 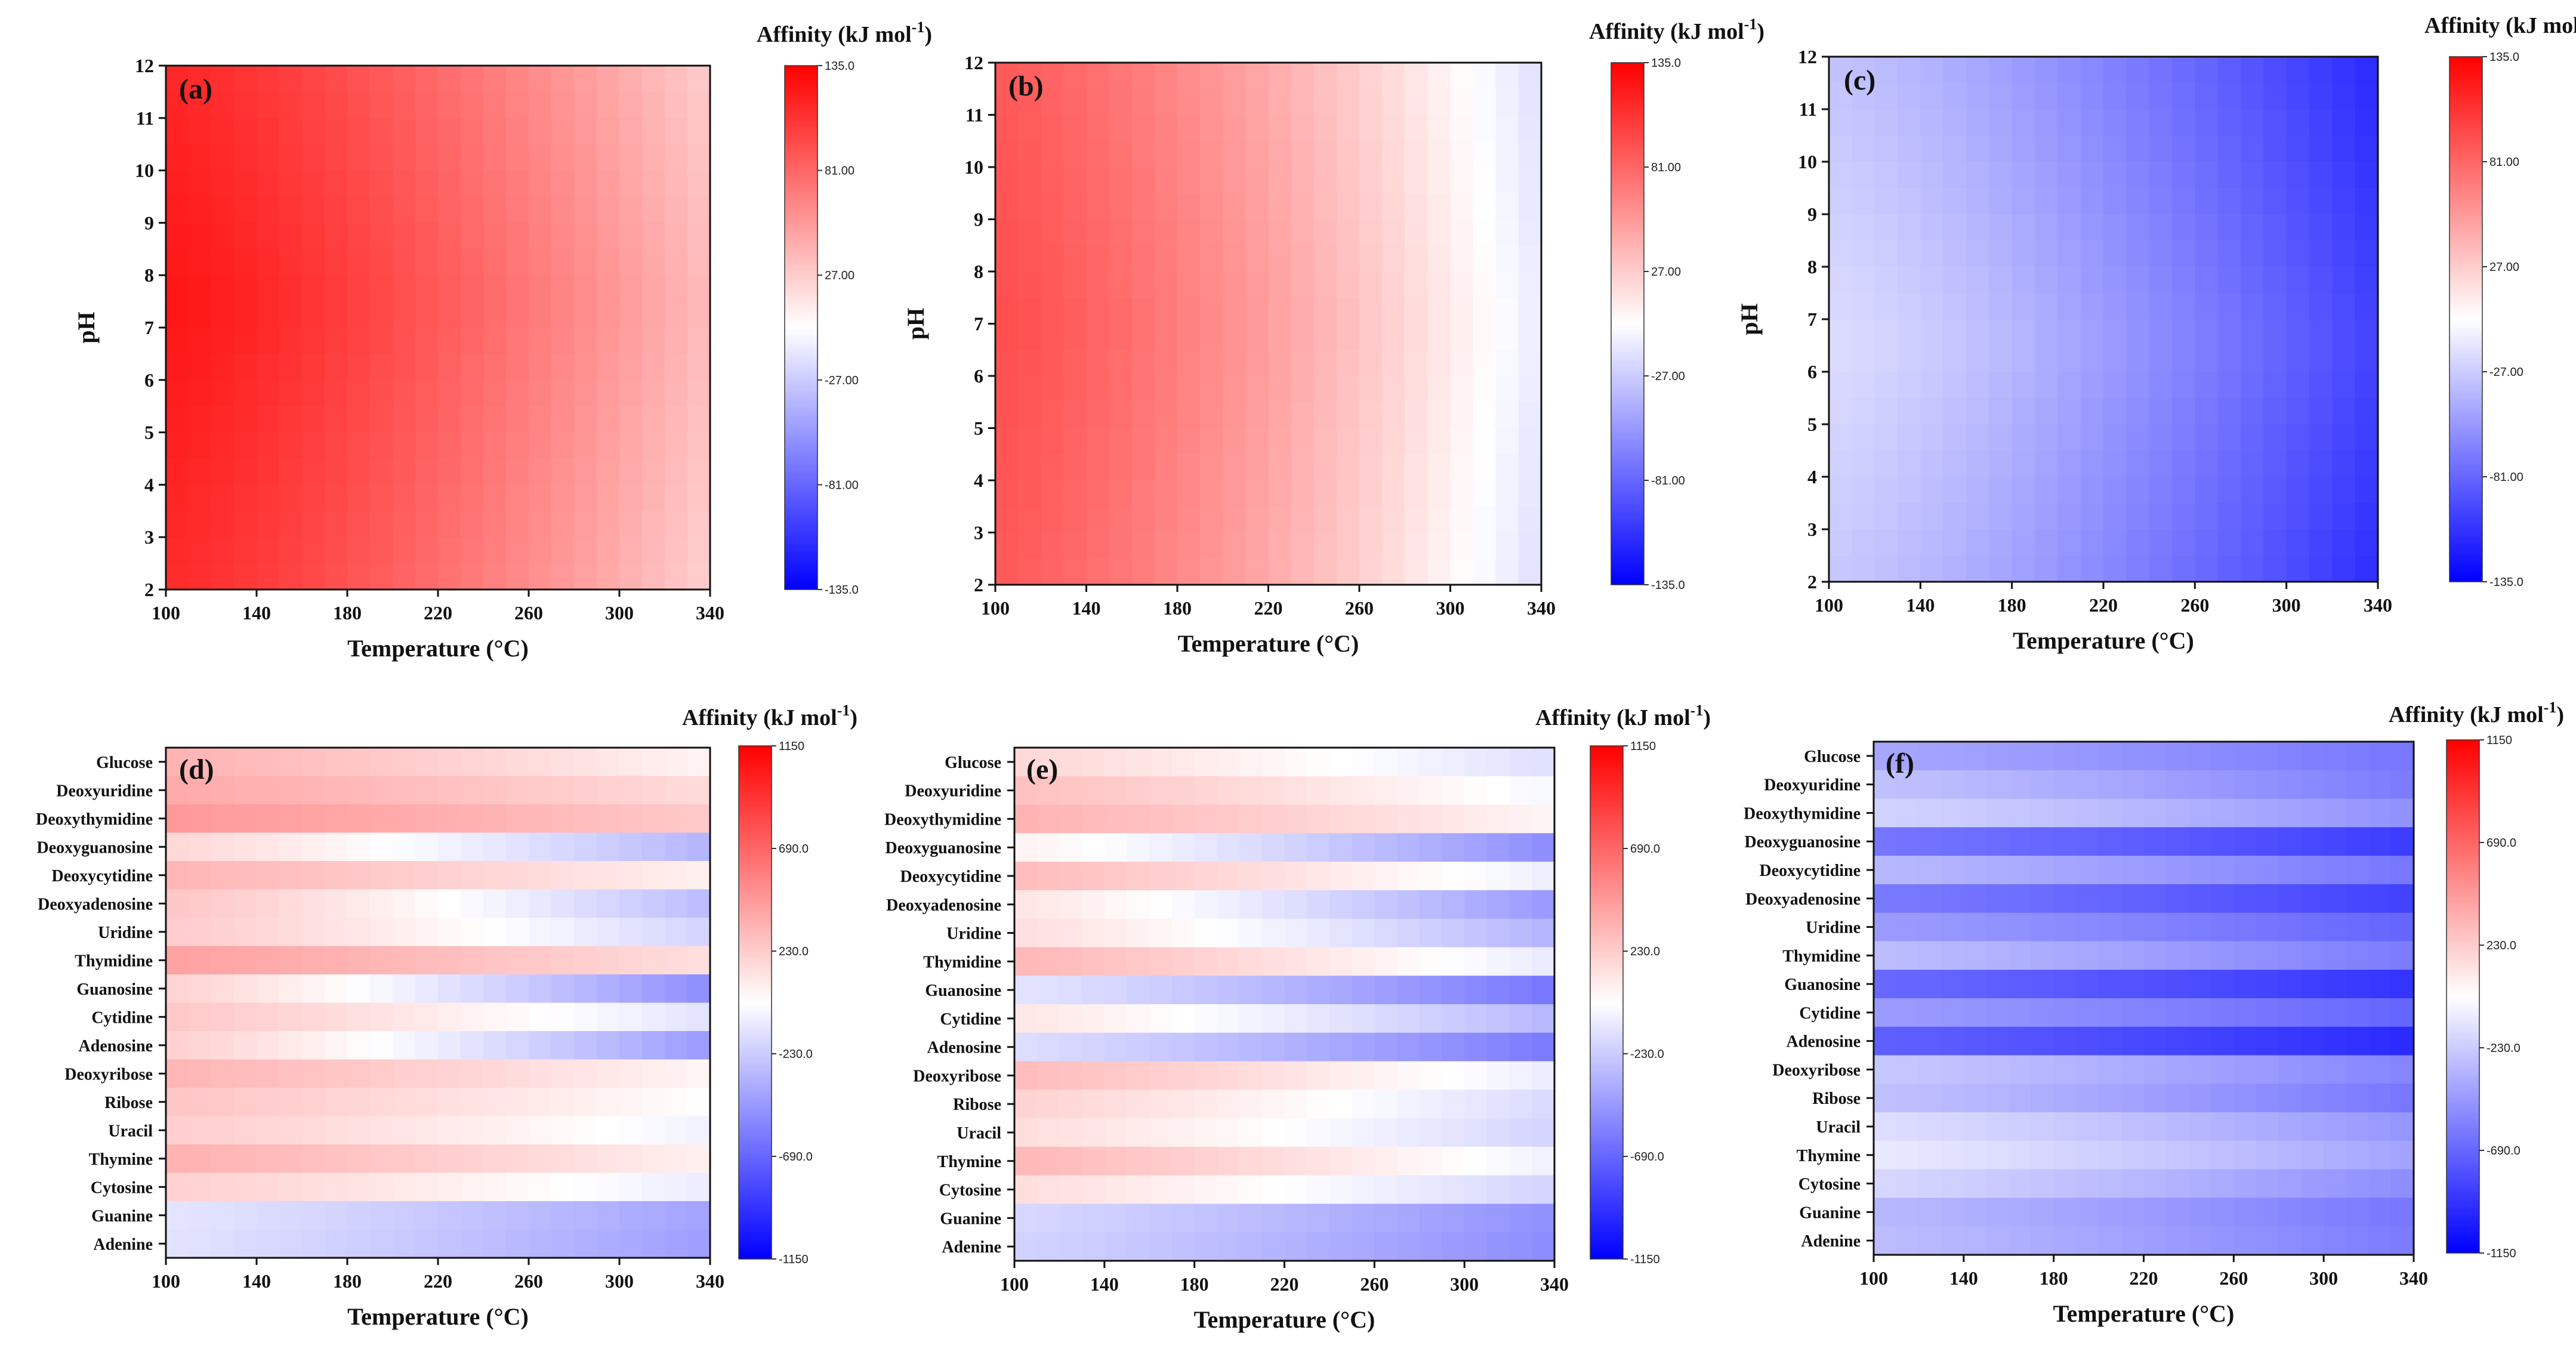 I want to click on row-label: Thymine, so click(x=121, y=1159).